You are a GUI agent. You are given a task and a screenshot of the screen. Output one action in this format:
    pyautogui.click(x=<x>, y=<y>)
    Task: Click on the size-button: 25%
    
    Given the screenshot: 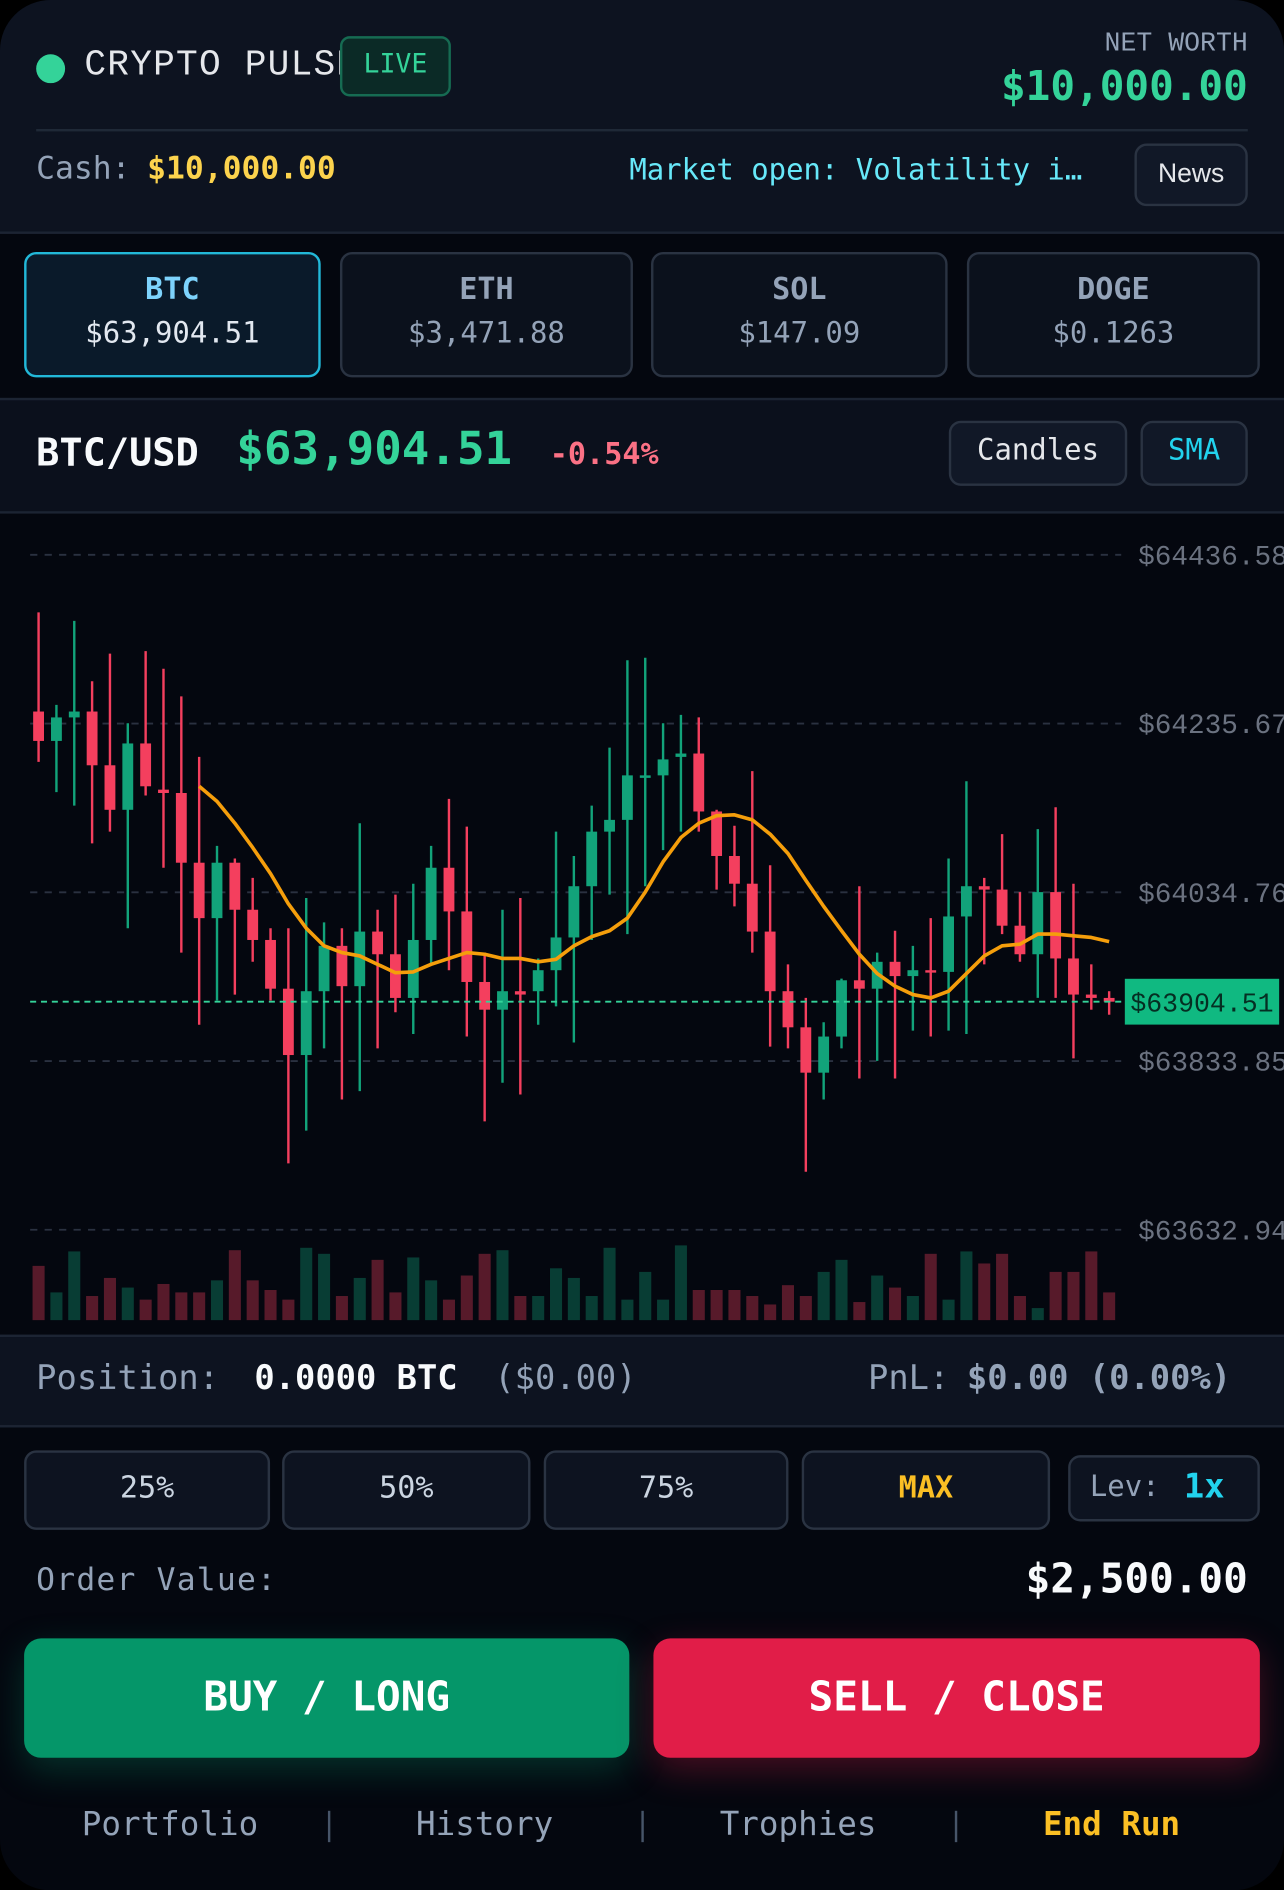 What is the action you would take?
    pyautogui.click(x=147, y=1490)
    